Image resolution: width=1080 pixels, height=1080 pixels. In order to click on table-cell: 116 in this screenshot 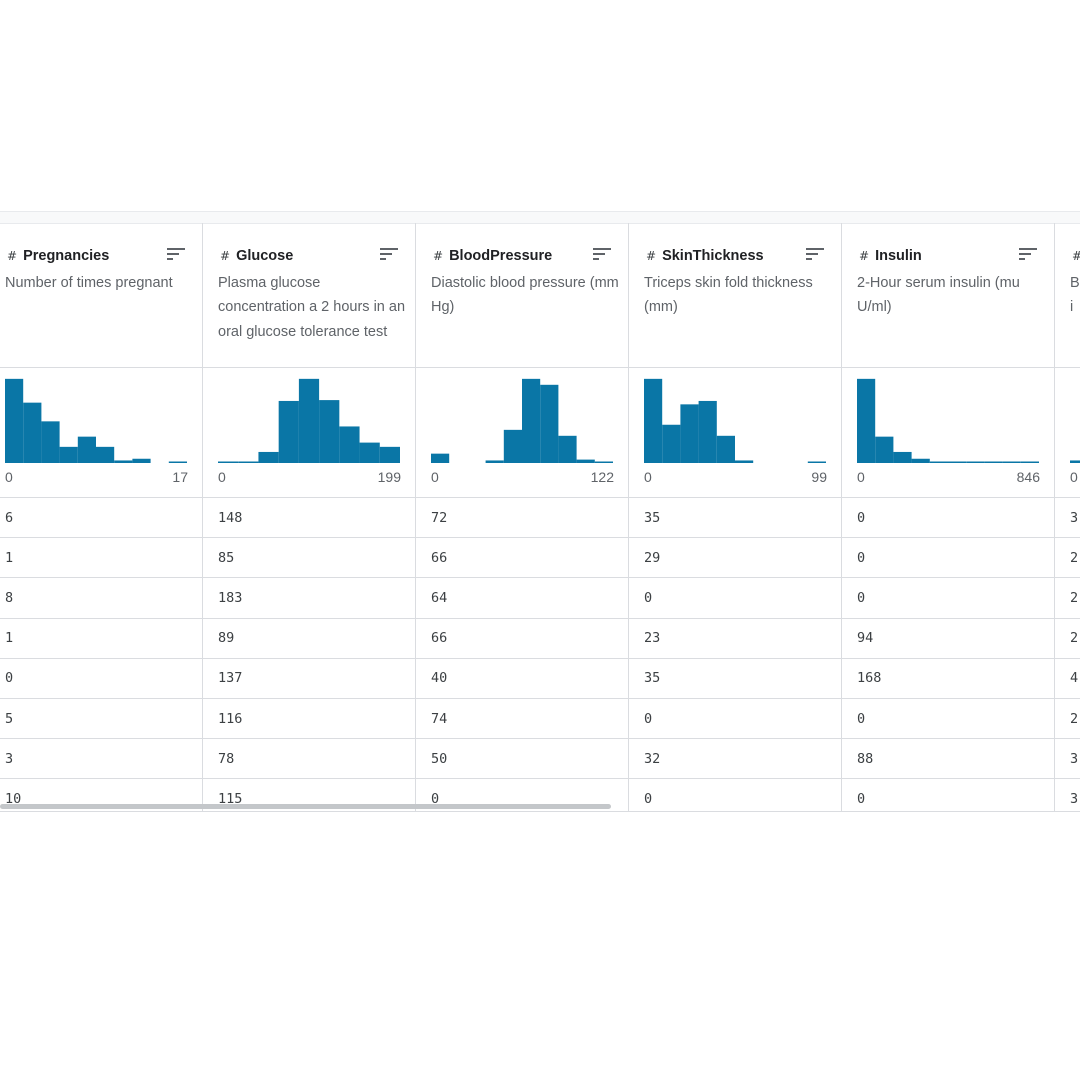, I will do `click(309, 719)`.